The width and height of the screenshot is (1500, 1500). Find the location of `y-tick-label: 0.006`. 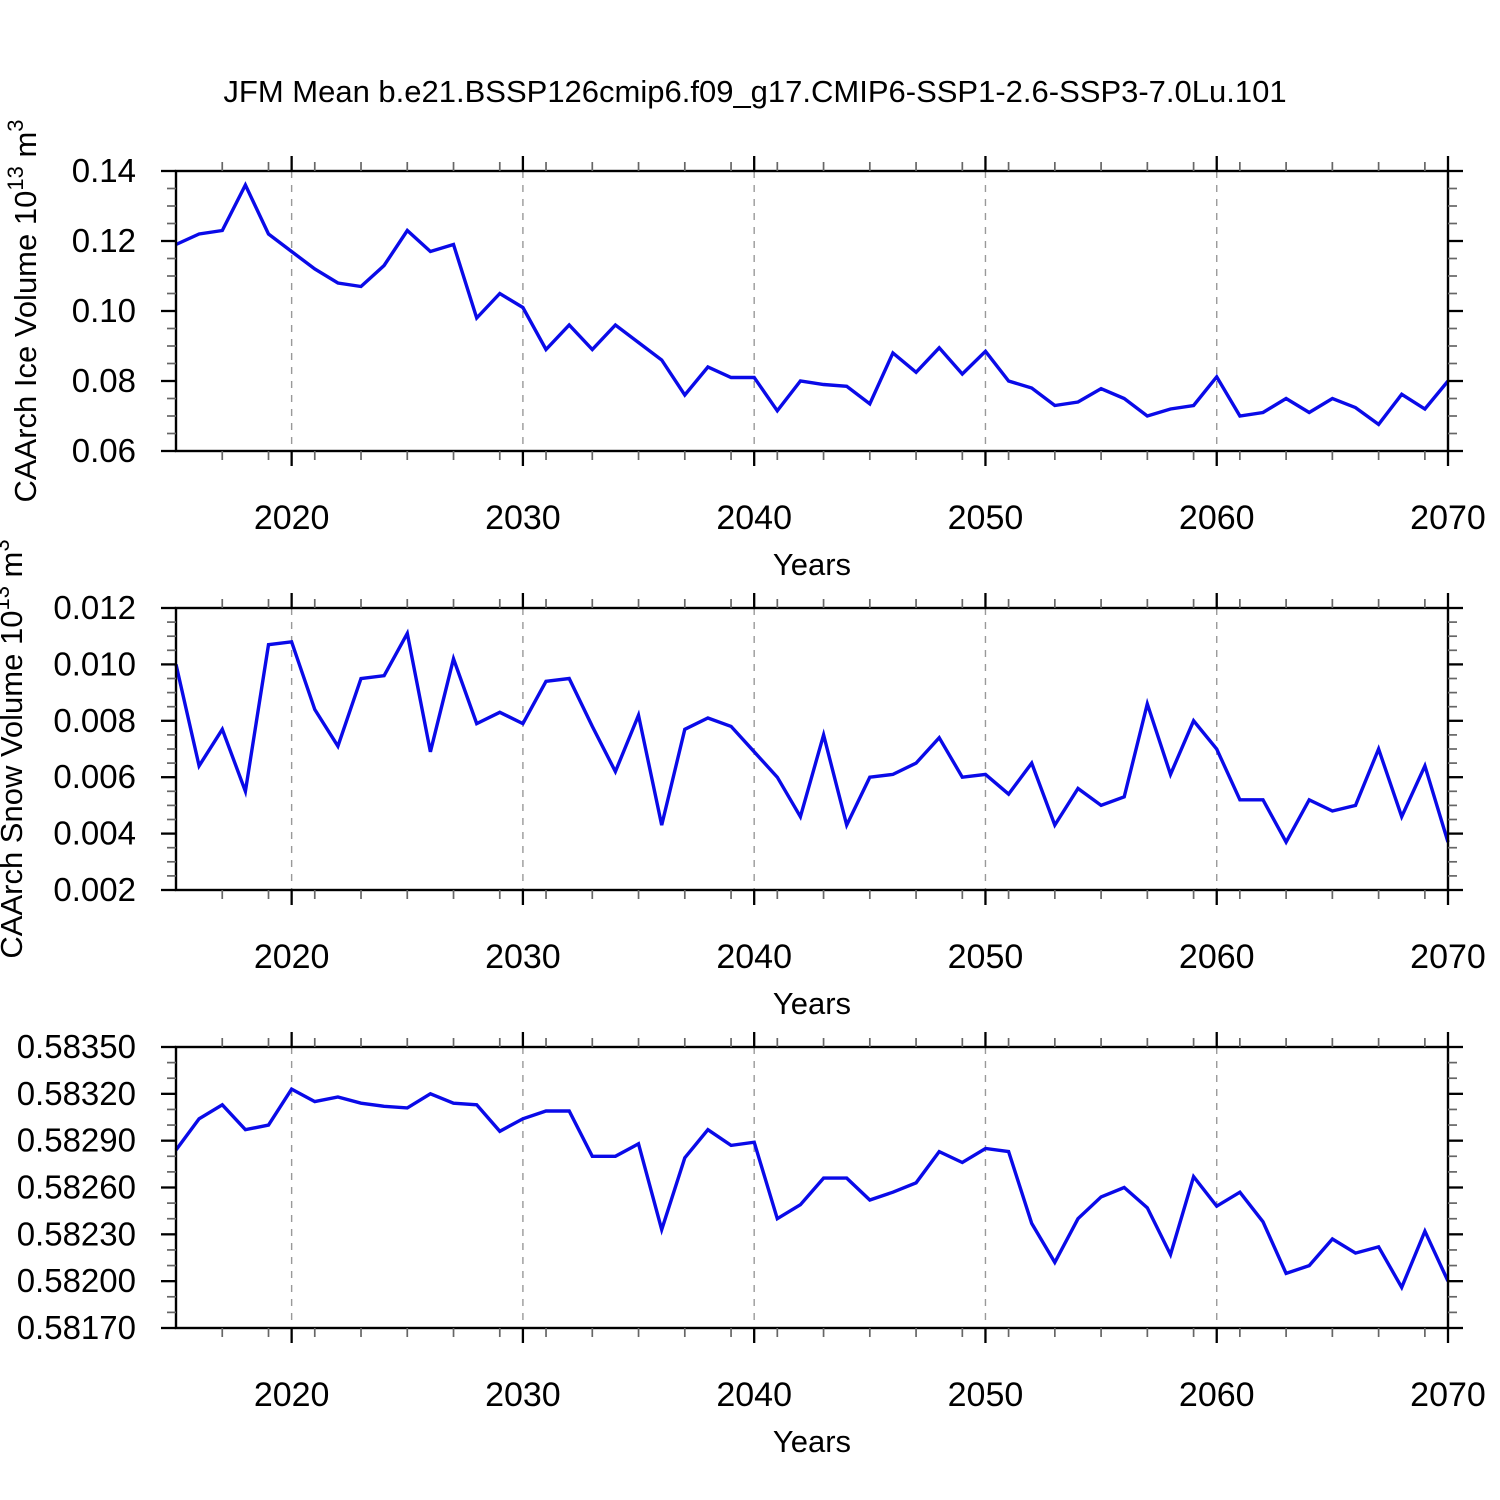

y-tick-label: 0.006 is located at coordinates (94, 776).